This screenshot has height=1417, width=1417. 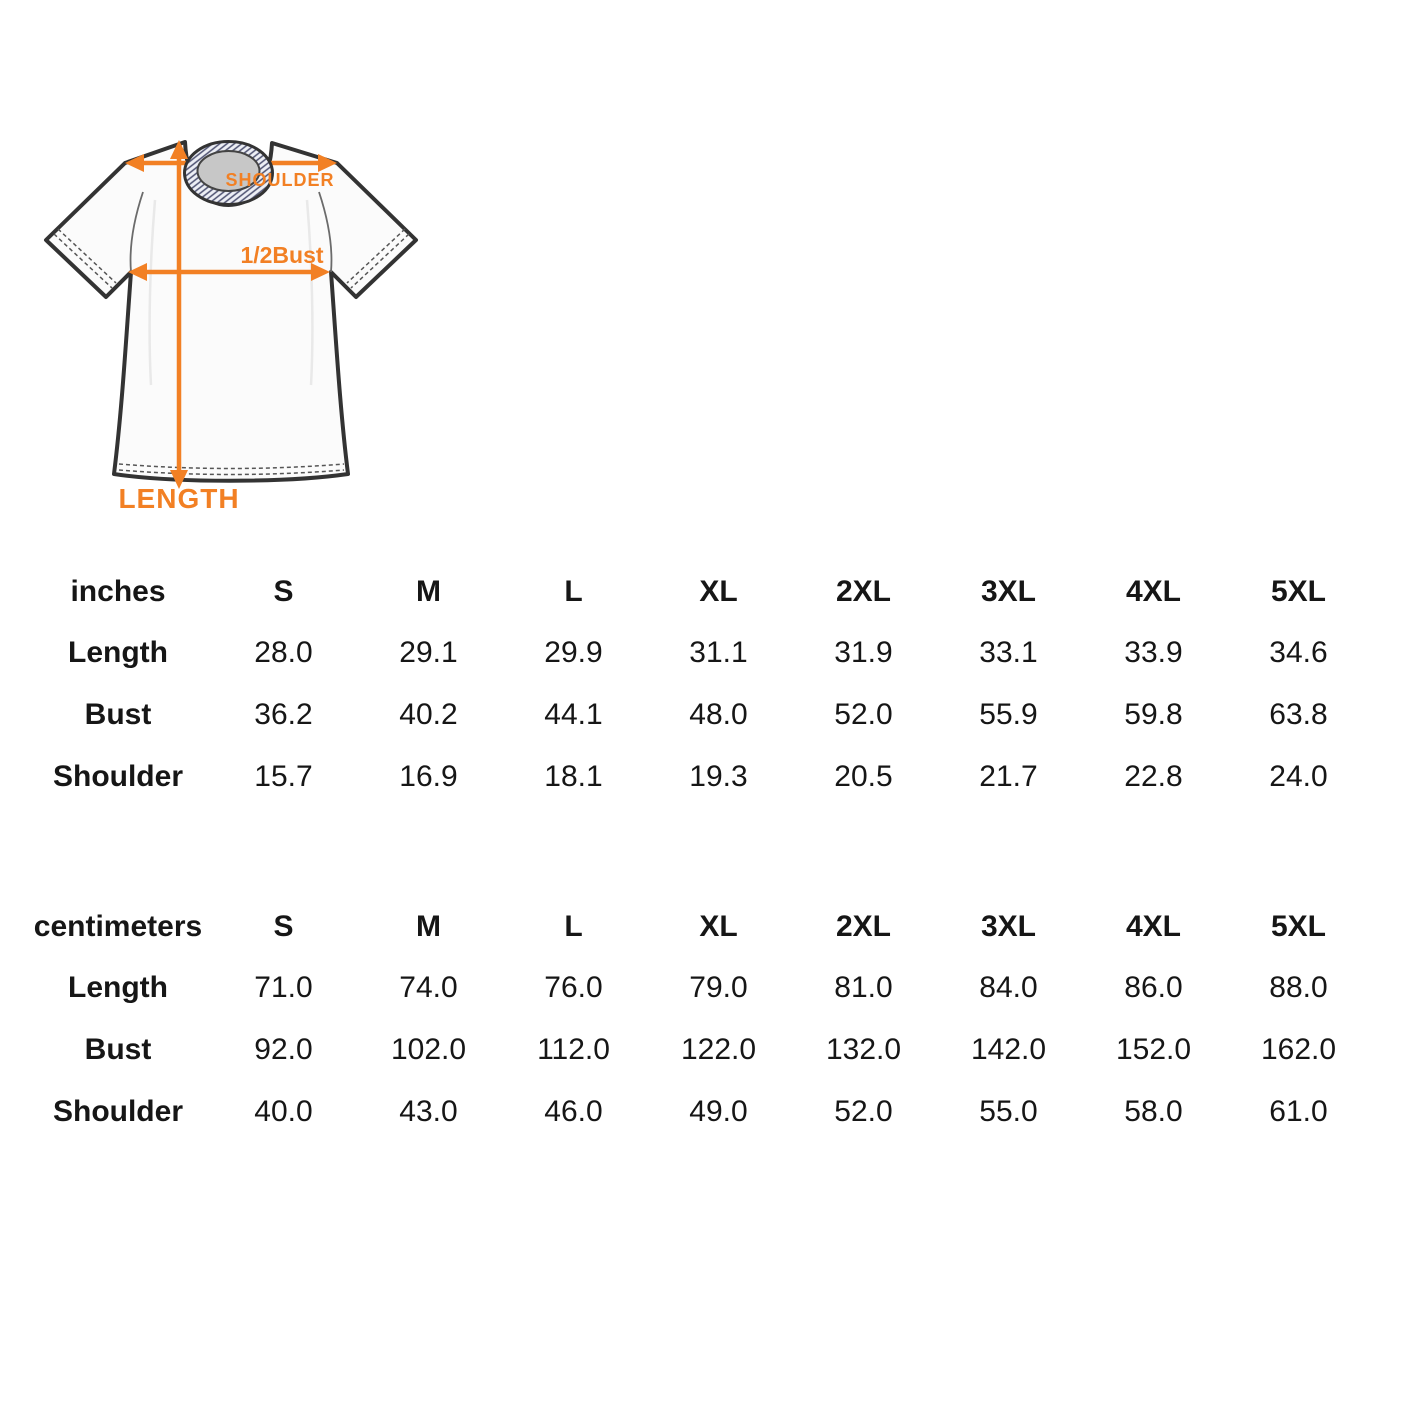 What do you see at coordinates (320, 272) in the screenshot?
I see `half-bust-arrowhead-right` at bounding box center [320, 272].